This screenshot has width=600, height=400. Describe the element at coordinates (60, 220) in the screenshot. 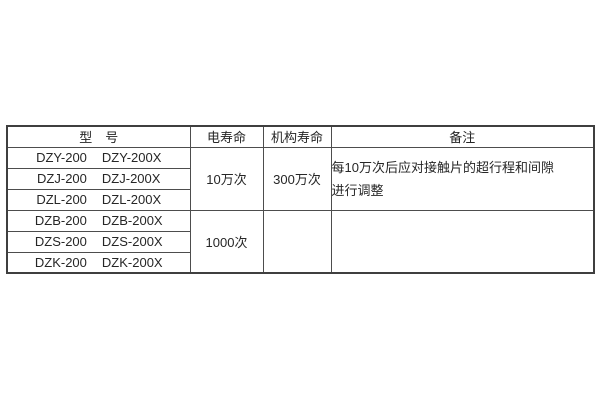

I see `model-name: DZB-200` at that location.